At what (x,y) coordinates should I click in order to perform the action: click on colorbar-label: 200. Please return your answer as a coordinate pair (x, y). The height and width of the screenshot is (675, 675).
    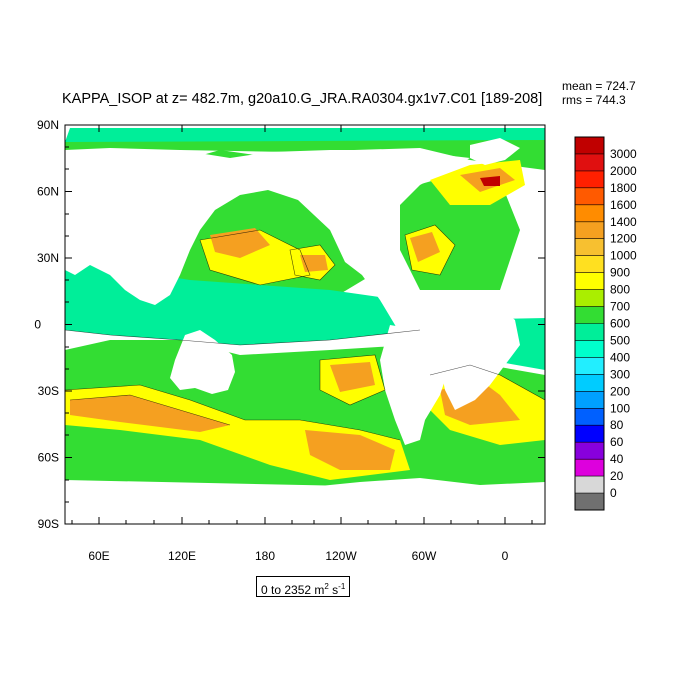
    Looking at the image, I should click on (620, 391).